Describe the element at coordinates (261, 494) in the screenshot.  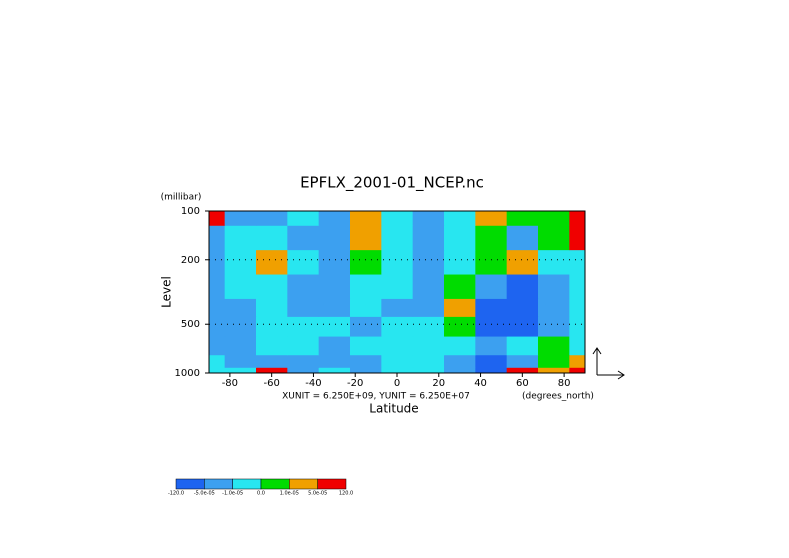
I see `colorbar-label: 0.0` at that location.